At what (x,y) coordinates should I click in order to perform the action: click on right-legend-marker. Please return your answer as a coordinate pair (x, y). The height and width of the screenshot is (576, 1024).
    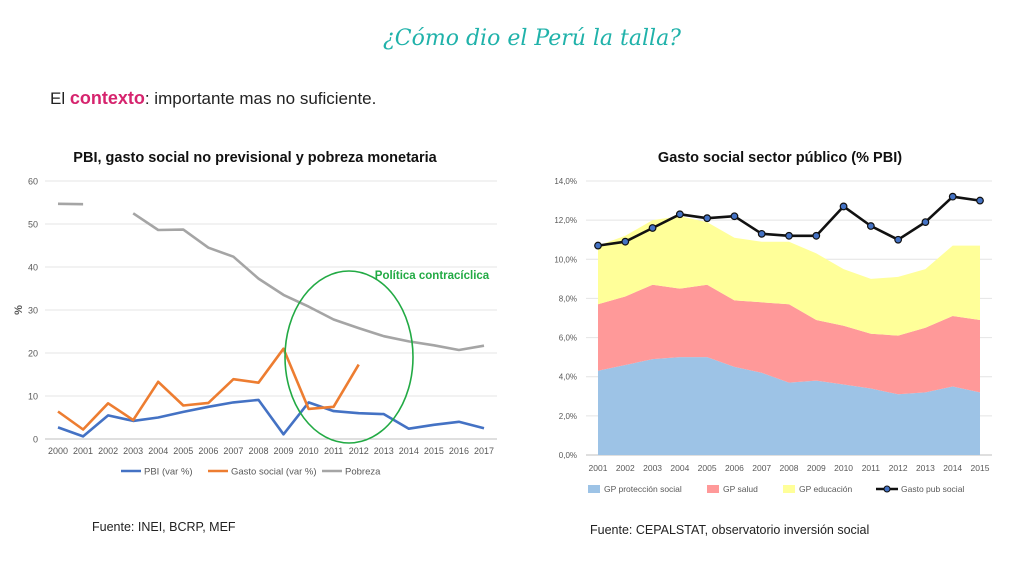
    Looking at the image, I should click on (887, 489).